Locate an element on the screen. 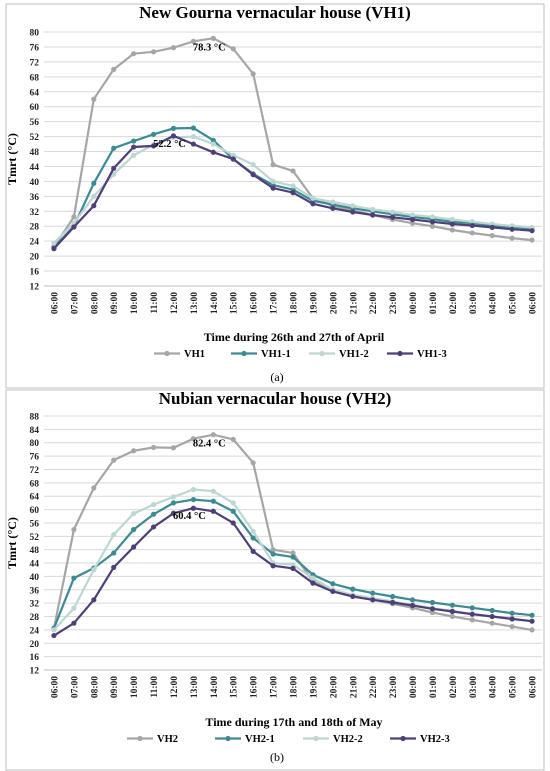  y-tick-label: 40 is located at coordinates (35, 578).